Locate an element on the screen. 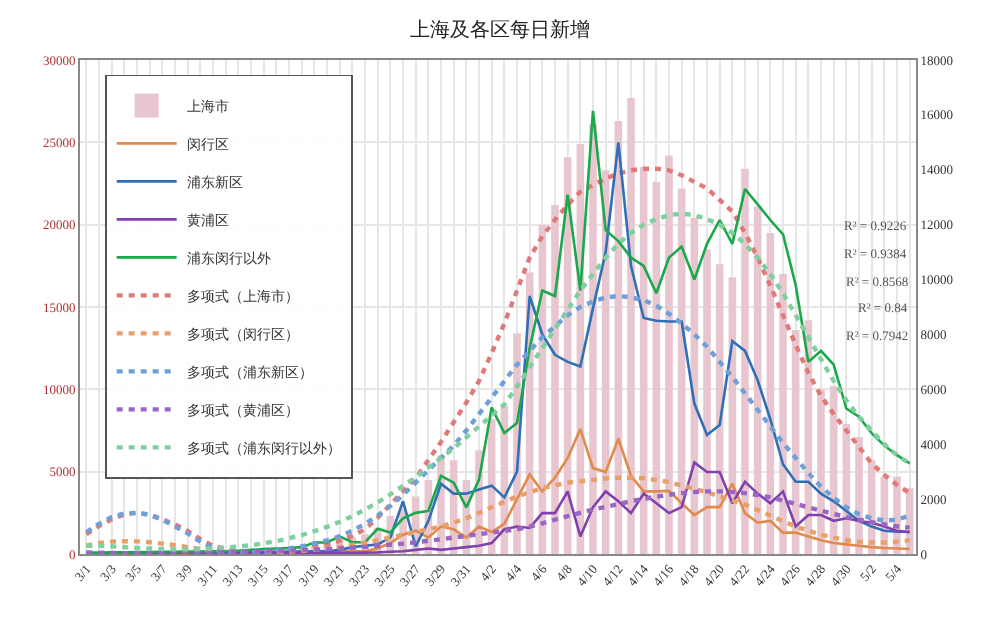 The image size is (1000, 622). chart-title: 上海及各区每日新增 is located at coordinates (500, 29).